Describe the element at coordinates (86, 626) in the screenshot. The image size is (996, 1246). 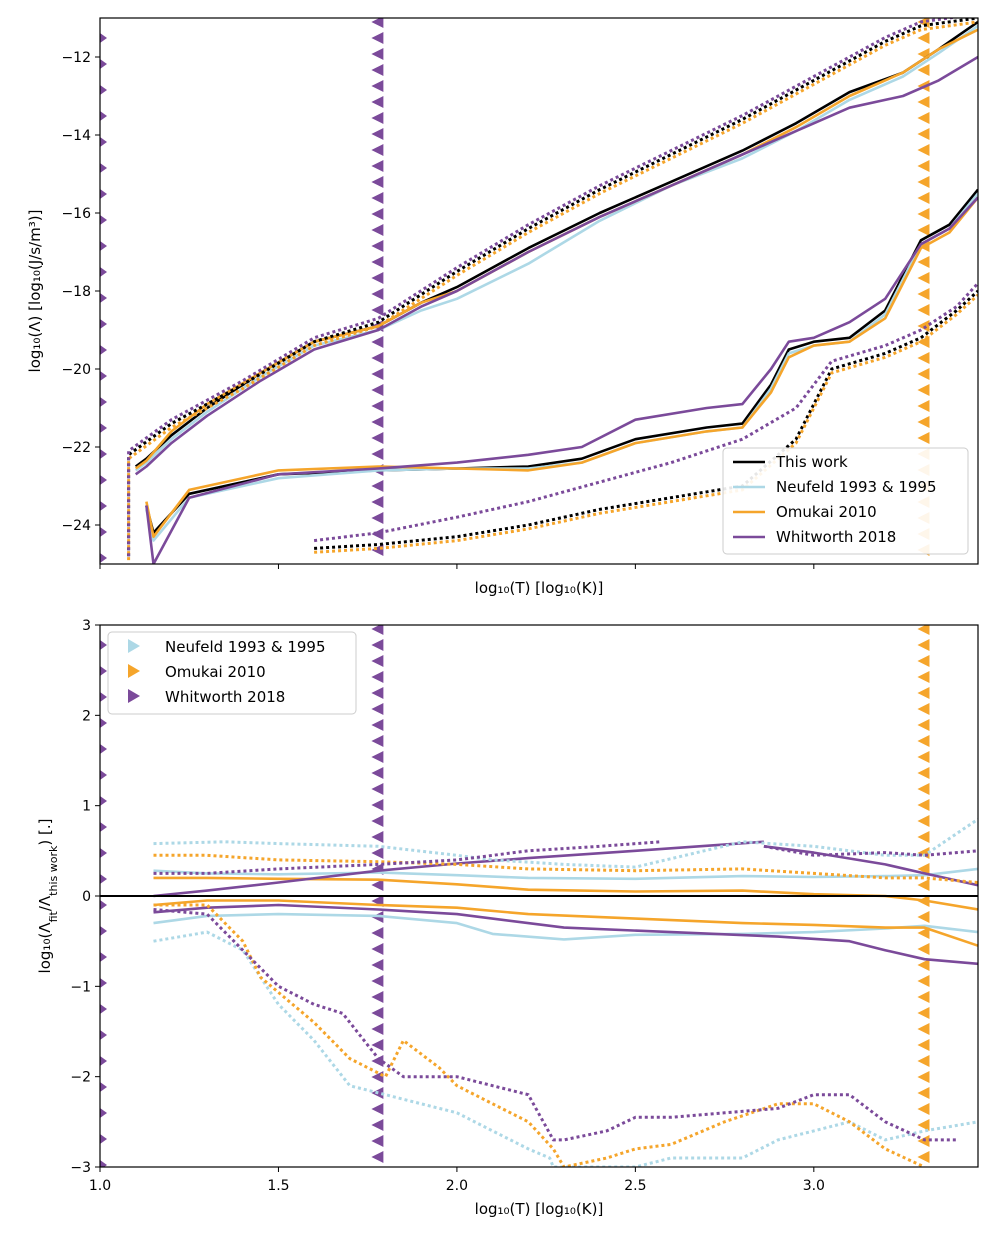
I see `y-tick-label-bottom: 3` at that location.